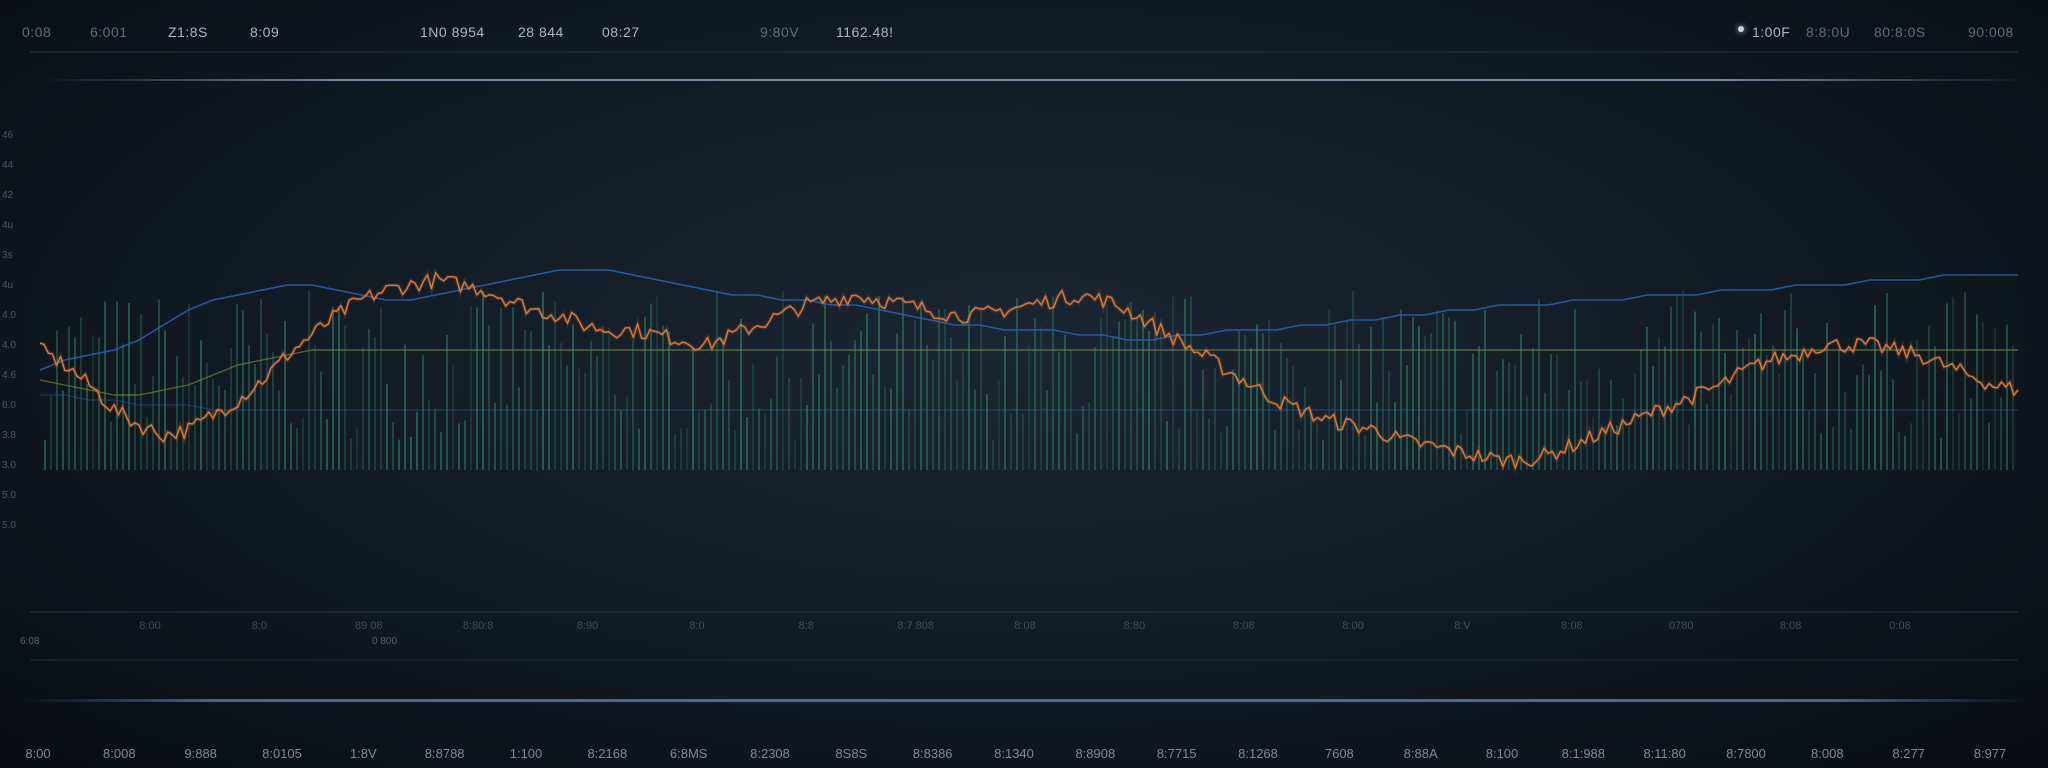  I want to click on x-tick-label: 6:8MS, so click(688, 753).